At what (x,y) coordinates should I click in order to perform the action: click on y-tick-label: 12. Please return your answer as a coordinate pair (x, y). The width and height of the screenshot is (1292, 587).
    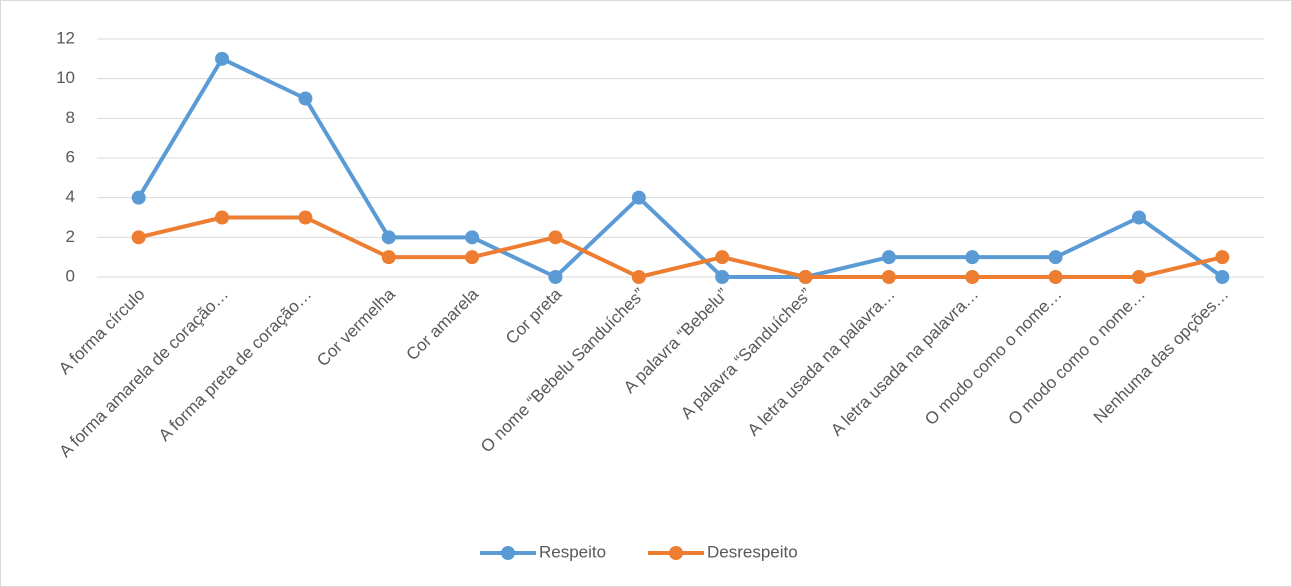
    Looking at the image, I should click on (65, 37).